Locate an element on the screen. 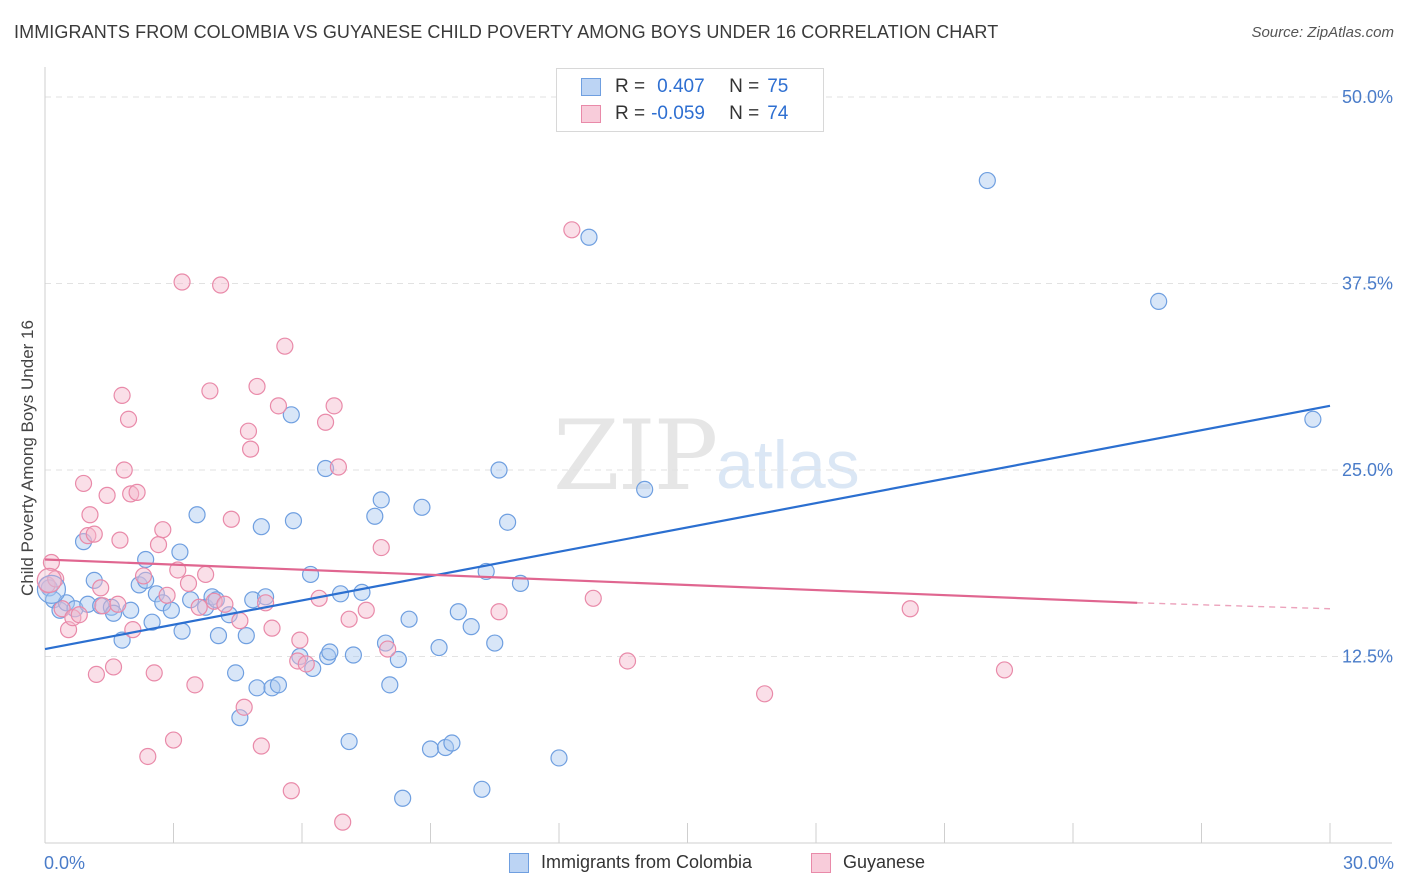 This screenshot has height=892, width=1406. guyanese-trend-line is located at coordinates (591, 581).